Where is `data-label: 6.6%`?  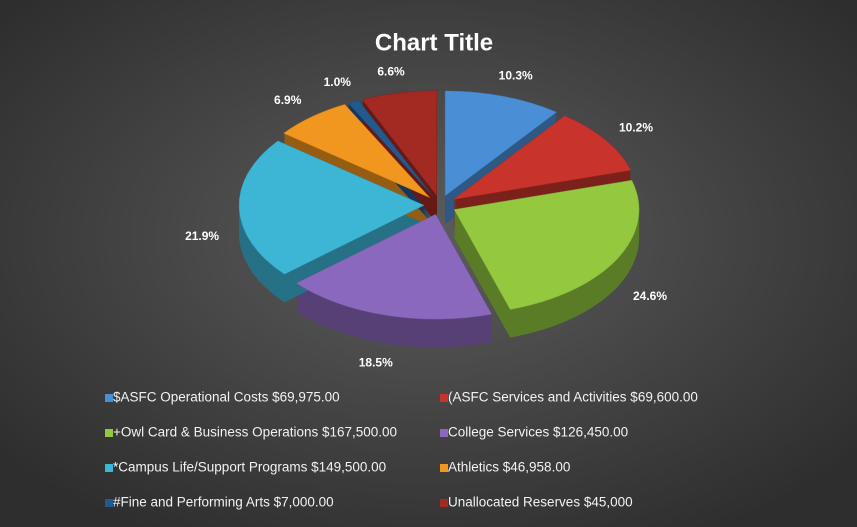 data-label: 6.6% is located at coordinates (391, 71).